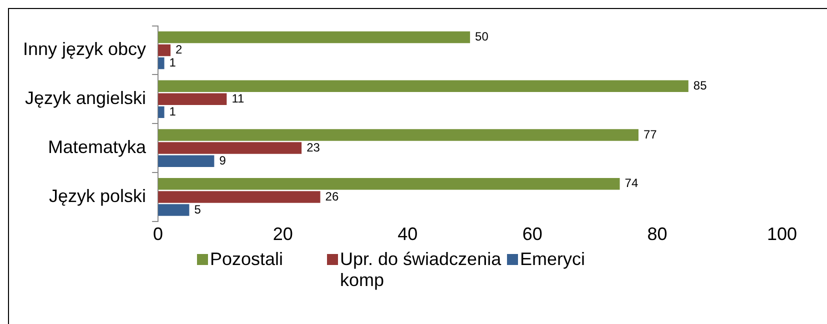  I want to click on data-label: 2, so click(179, 49).